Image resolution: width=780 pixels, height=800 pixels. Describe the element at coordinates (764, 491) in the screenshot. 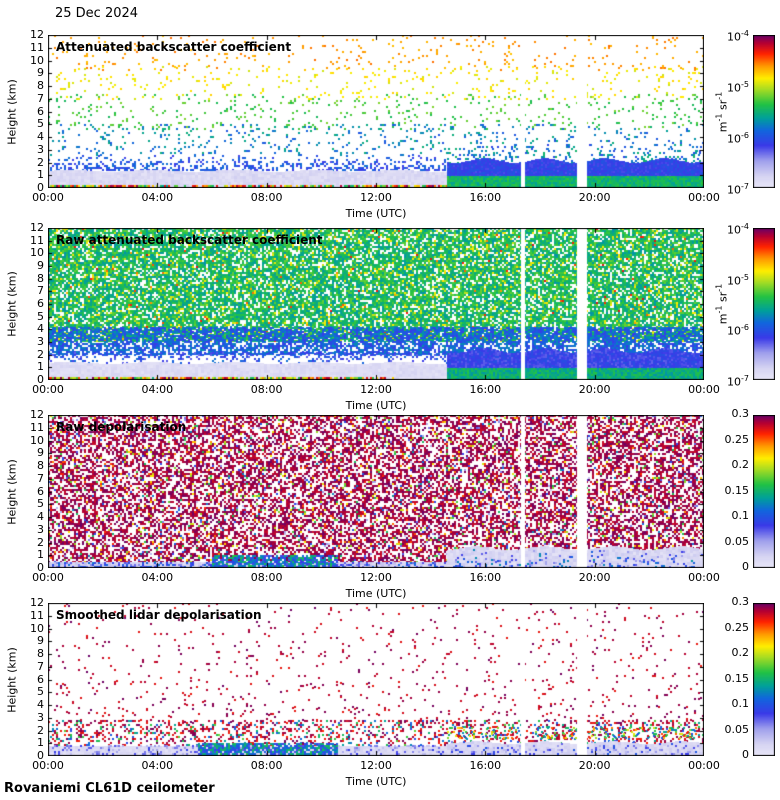

I see `colorbar-raw-depolarisation` at that location.